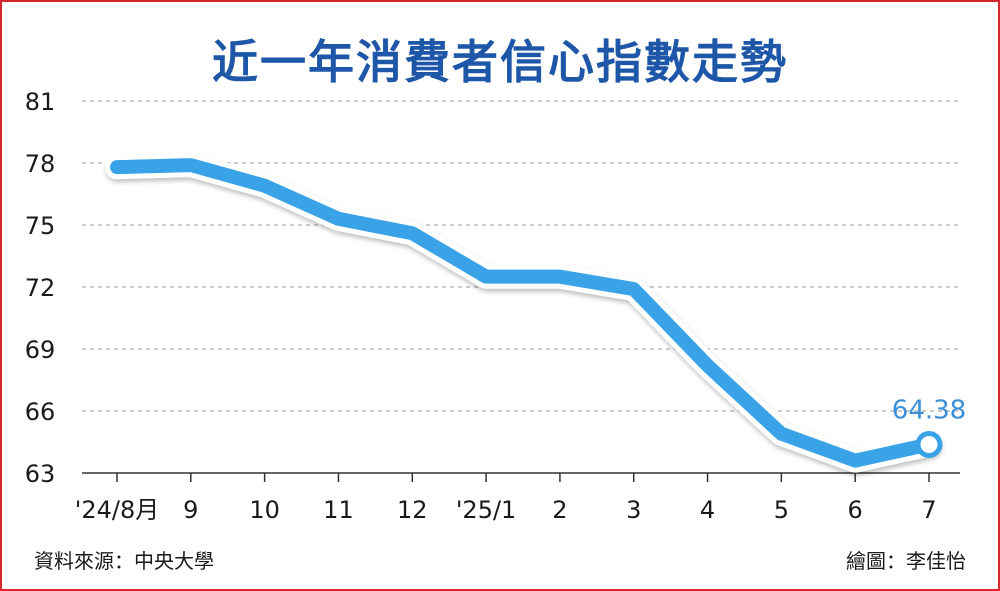  I want to click on credit-note: 繪圖：李佳怡, so click(906, 561).